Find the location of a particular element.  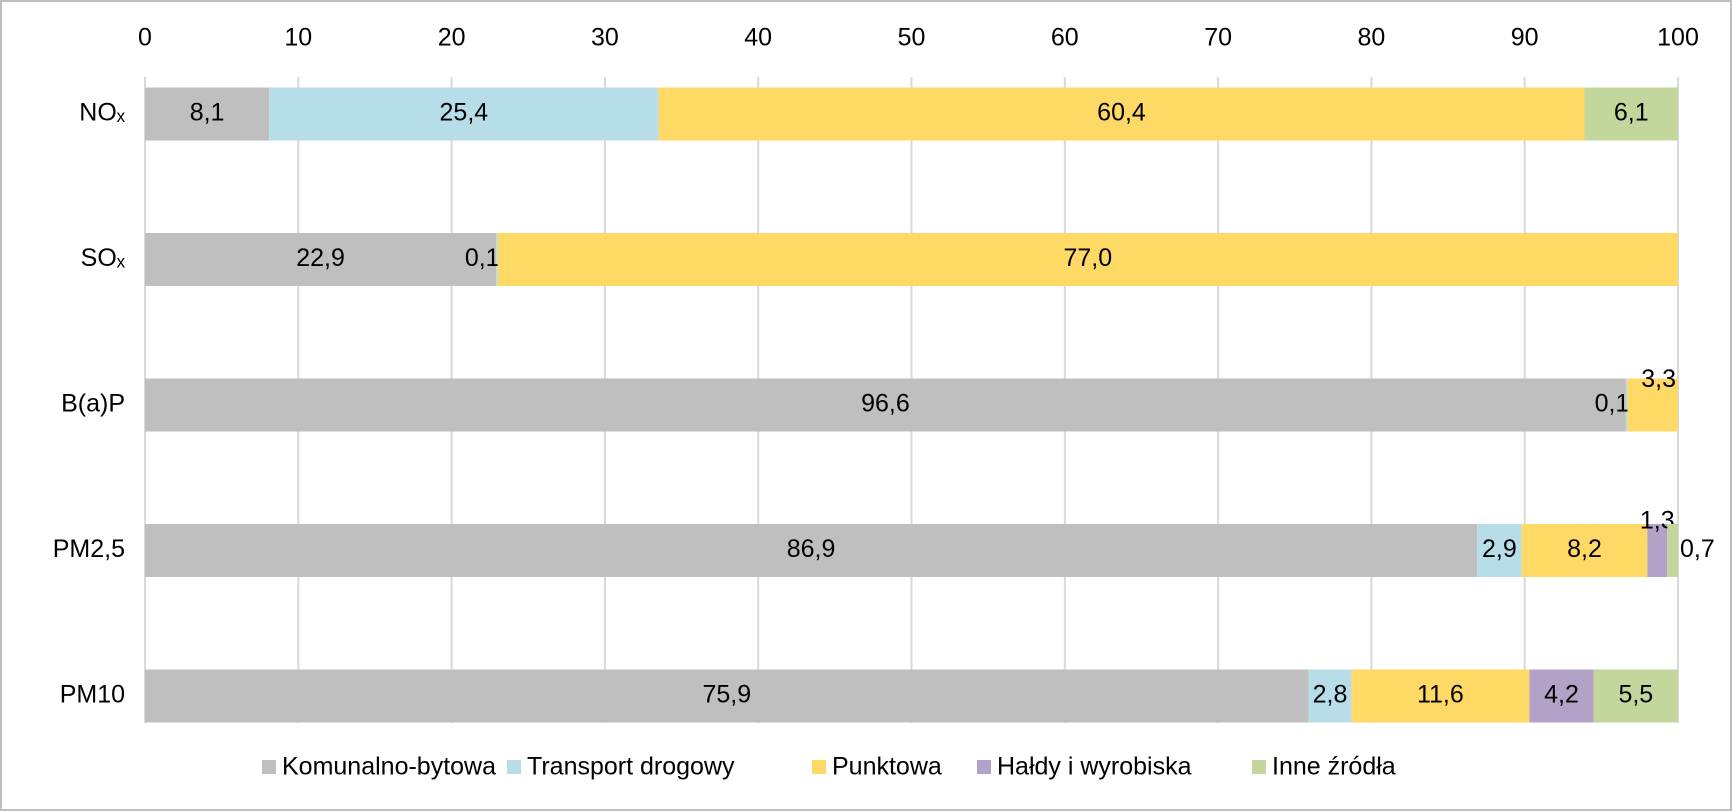

x-tick-label: 40 is located at coordinates (758, 38).